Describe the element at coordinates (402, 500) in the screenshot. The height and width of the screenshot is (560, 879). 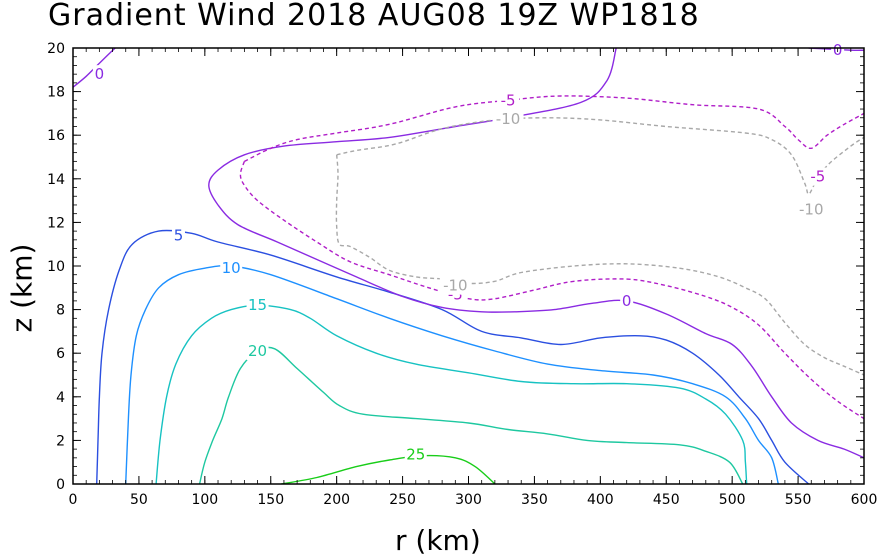
I see `x-tick-label: 250` at that location.